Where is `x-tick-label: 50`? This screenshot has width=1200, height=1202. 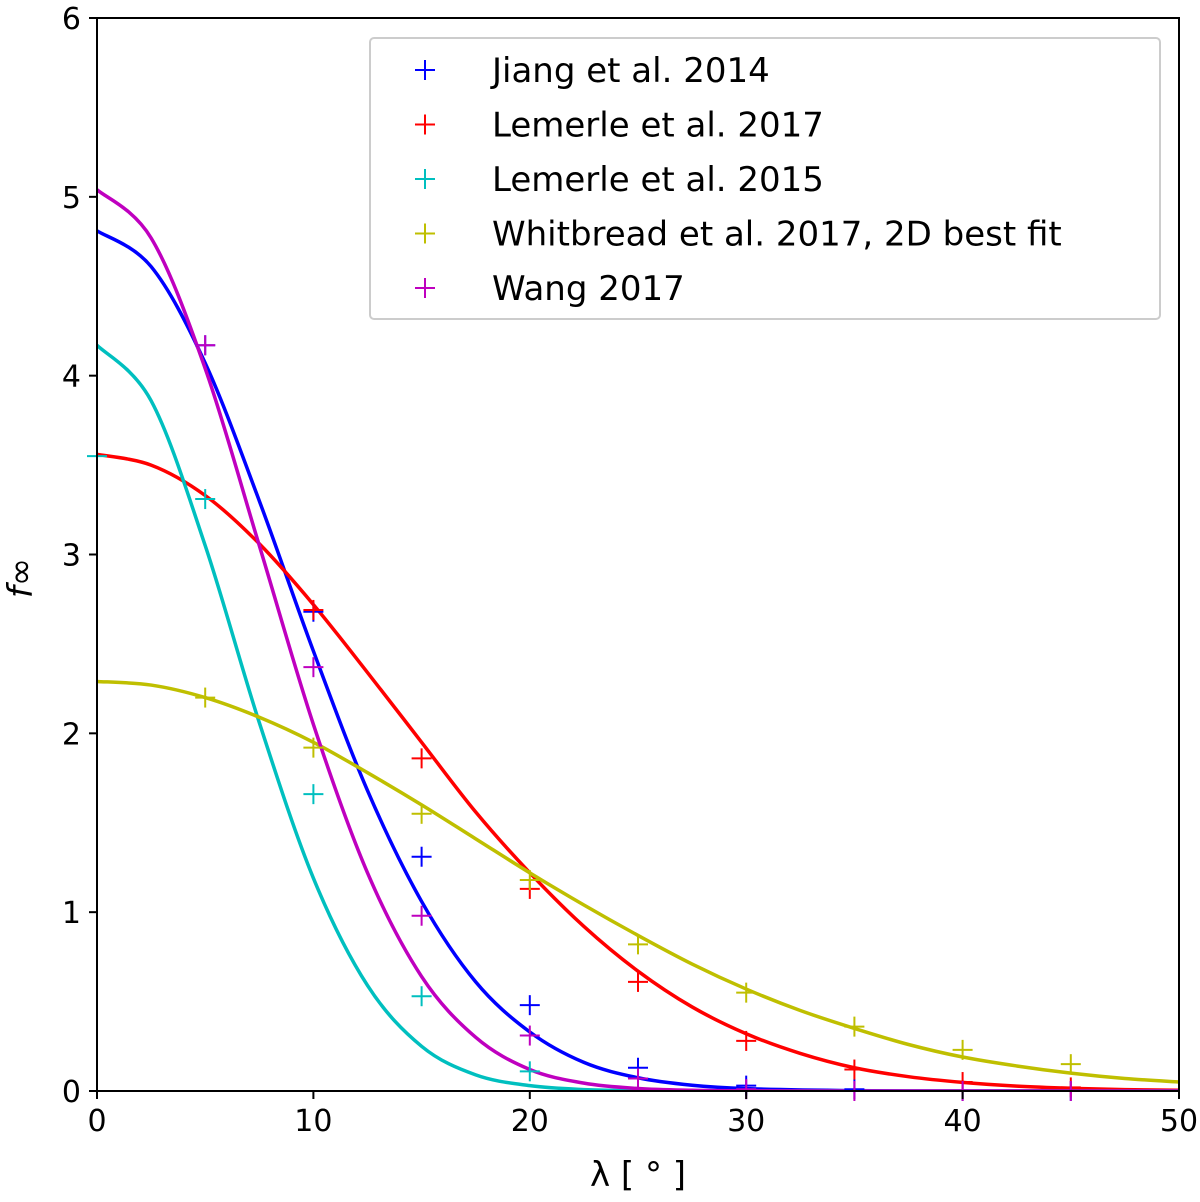
x-tick-label: 50 is located at coordinates (1179, 1121).